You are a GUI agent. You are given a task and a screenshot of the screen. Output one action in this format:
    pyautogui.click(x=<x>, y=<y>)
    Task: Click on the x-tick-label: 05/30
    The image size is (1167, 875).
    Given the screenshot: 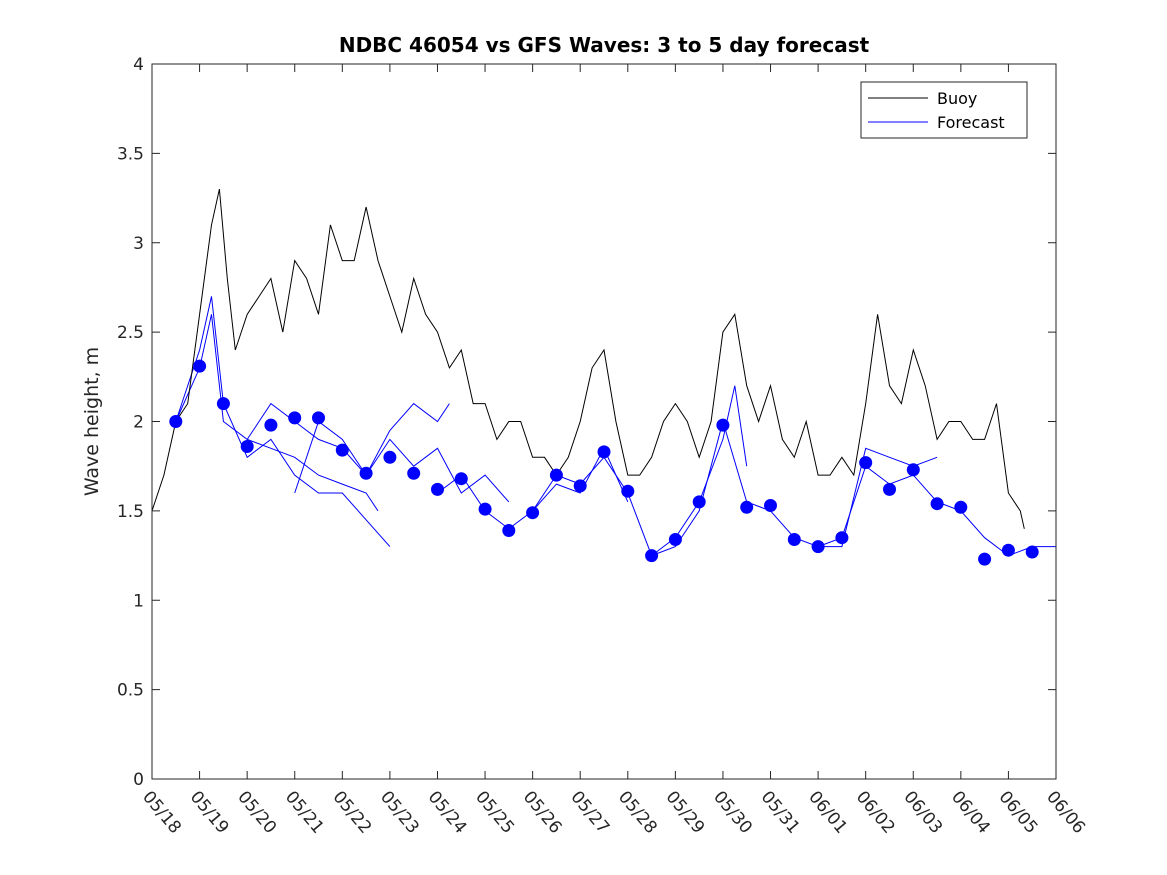 What is the action you would take?
    pyautogui.click(x=732, y=812)
    